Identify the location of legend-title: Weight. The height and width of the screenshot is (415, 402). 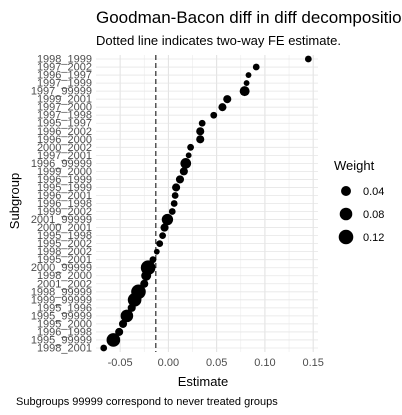
(354, 165).